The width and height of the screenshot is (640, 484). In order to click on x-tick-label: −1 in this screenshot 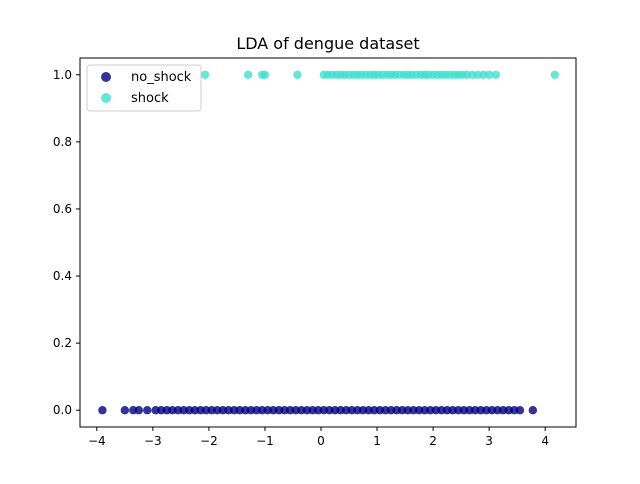, I will do `click(265, 441)`.